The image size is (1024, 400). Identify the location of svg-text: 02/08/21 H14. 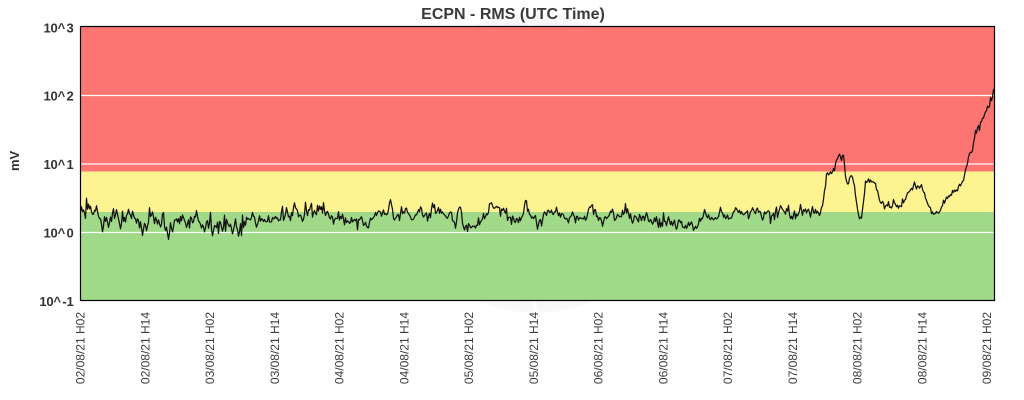
(145, 348).